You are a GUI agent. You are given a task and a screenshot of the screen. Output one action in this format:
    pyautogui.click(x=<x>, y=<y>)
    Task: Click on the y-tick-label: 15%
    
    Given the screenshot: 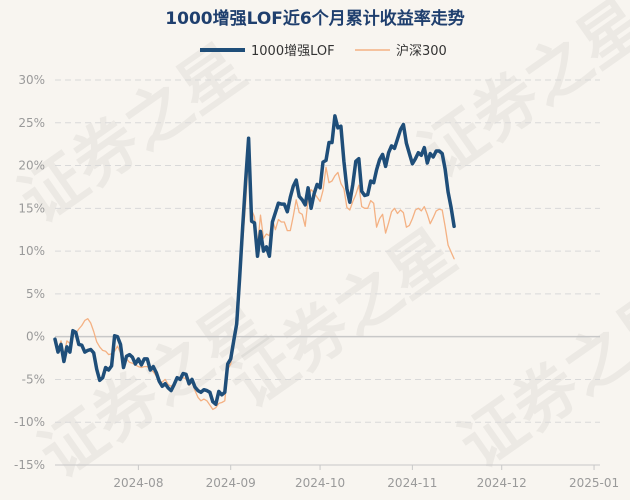 What is the action you would take?
    pyautogui.click(x=31, y=208)
    